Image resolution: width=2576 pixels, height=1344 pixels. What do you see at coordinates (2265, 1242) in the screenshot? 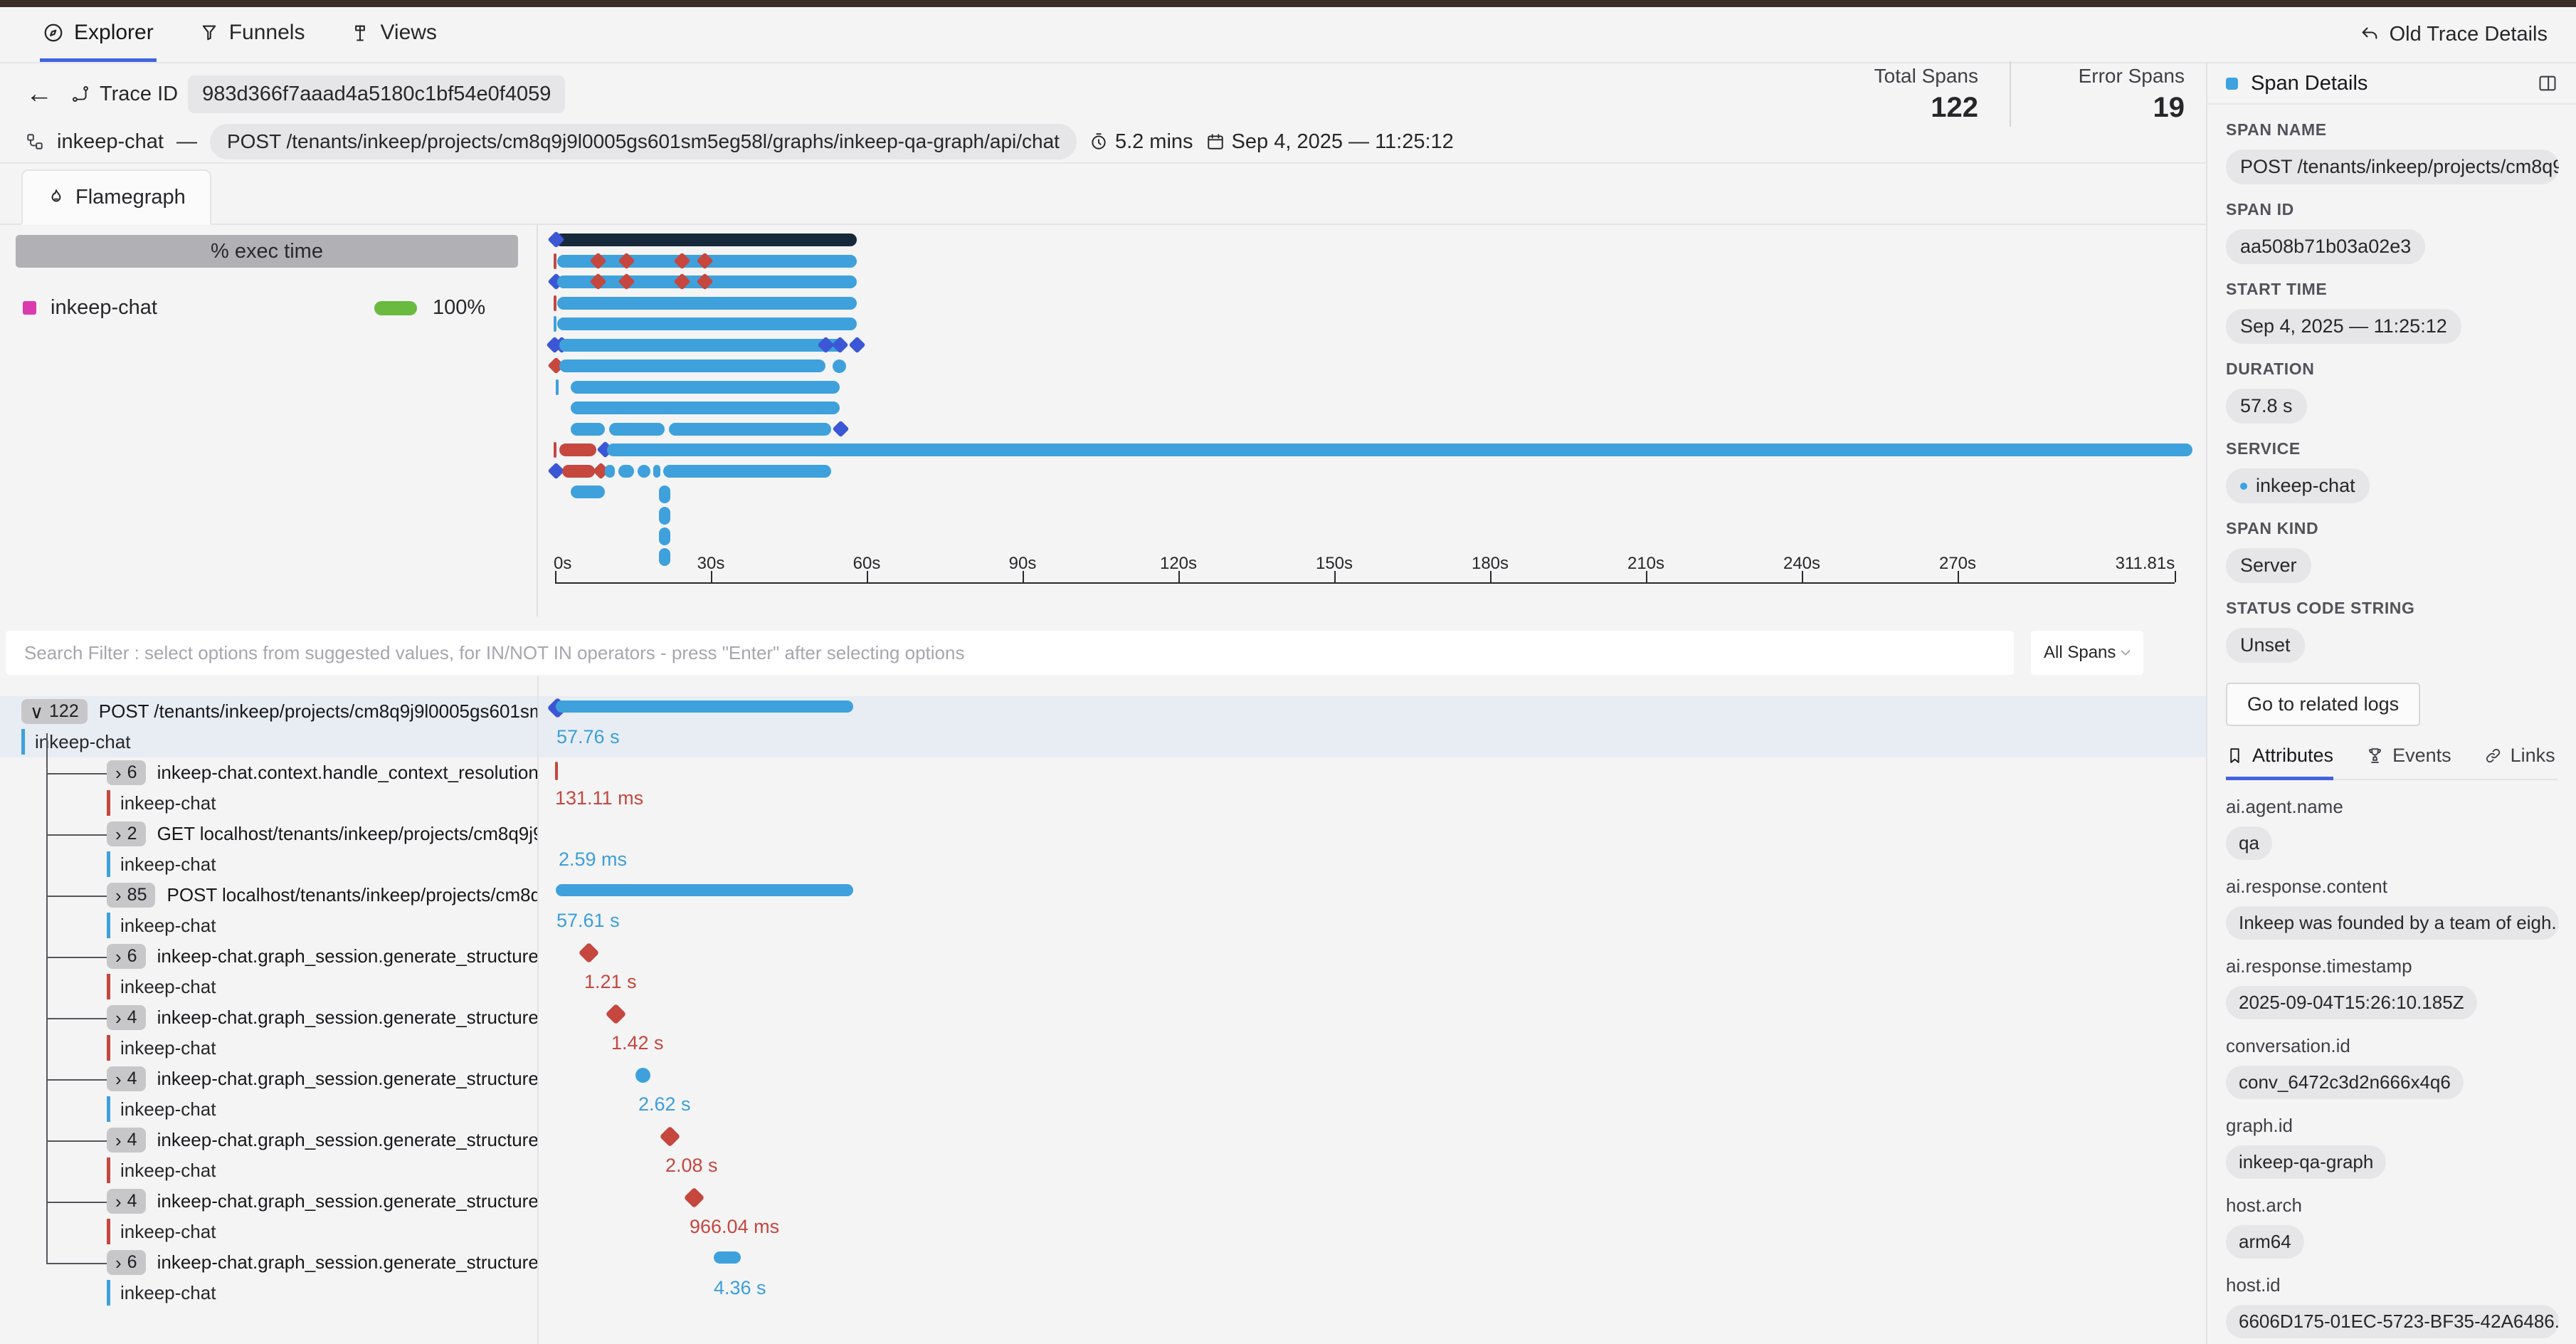
I see `attribute-value: arm64` at bounding box center [2265, 1242].